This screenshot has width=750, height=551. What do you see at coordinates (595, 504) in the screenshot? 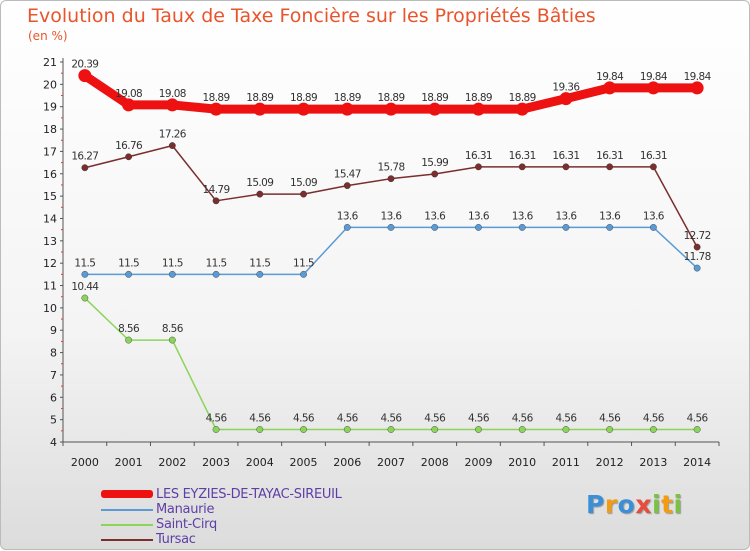
I see `logo-letter: P` at bounding box center [595, 504].